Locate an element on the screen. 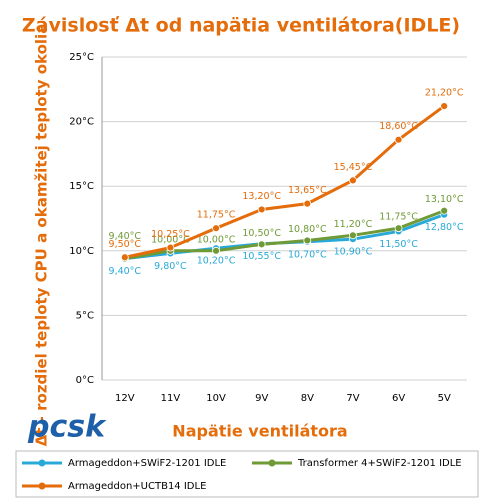 The height and width of the screenshot is (504, 483). data-label: 10,25°C is located at coordinates (170, 234).